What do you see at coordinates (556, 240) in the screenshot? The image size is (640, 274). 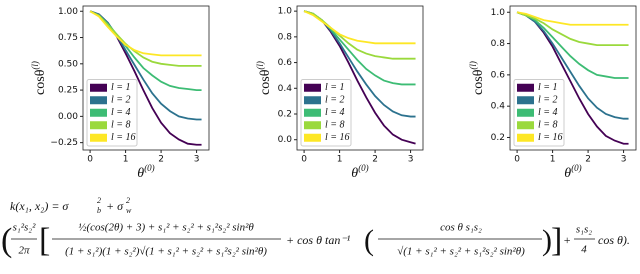 I see `eq-bracket: ]` at bounding box center [556, 240].